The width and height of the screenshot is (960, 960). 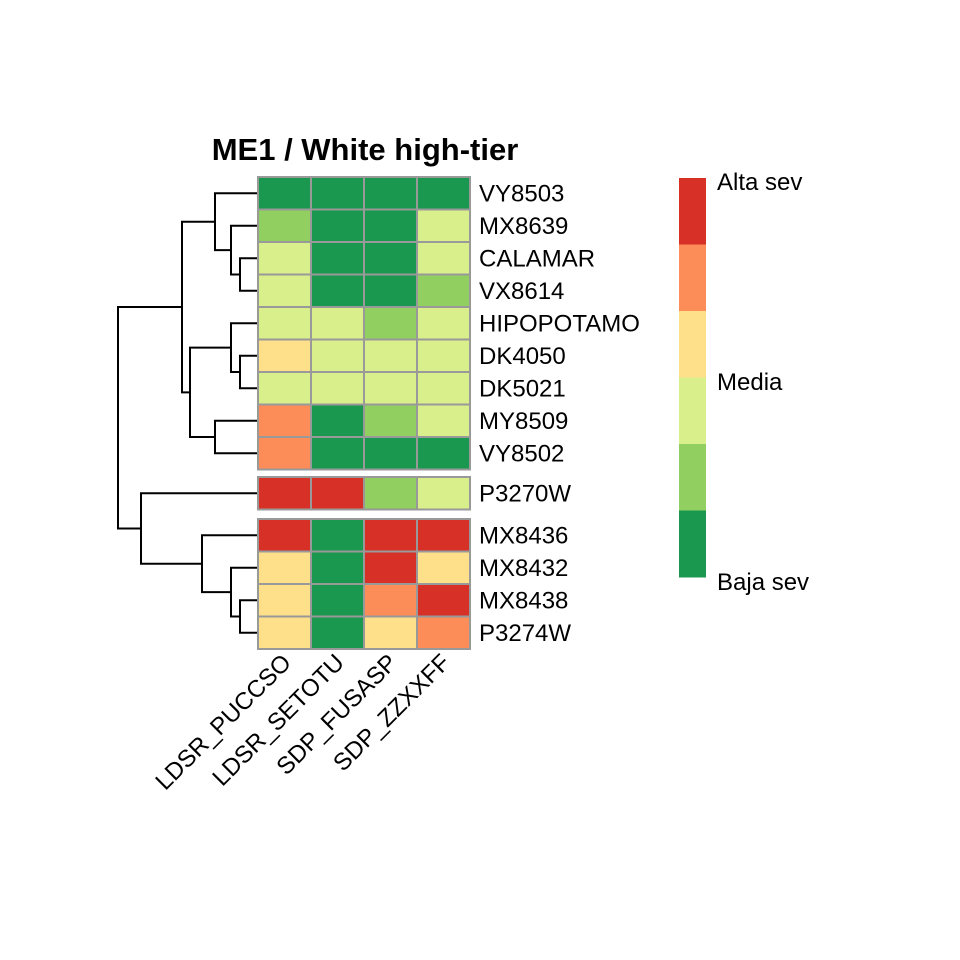 What do you see at coordinates (521, 193) in the screenshot?
I see `row-label: VY8503` at bounding box center [521, 193].